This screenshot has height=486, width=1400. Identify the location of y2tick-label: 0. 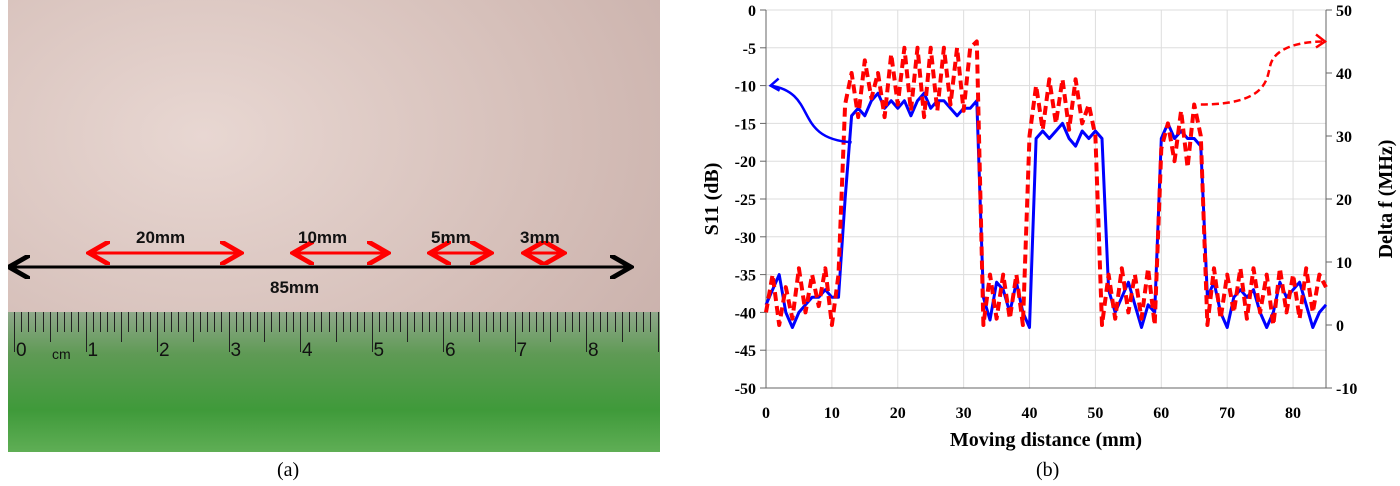
(1340, 326).